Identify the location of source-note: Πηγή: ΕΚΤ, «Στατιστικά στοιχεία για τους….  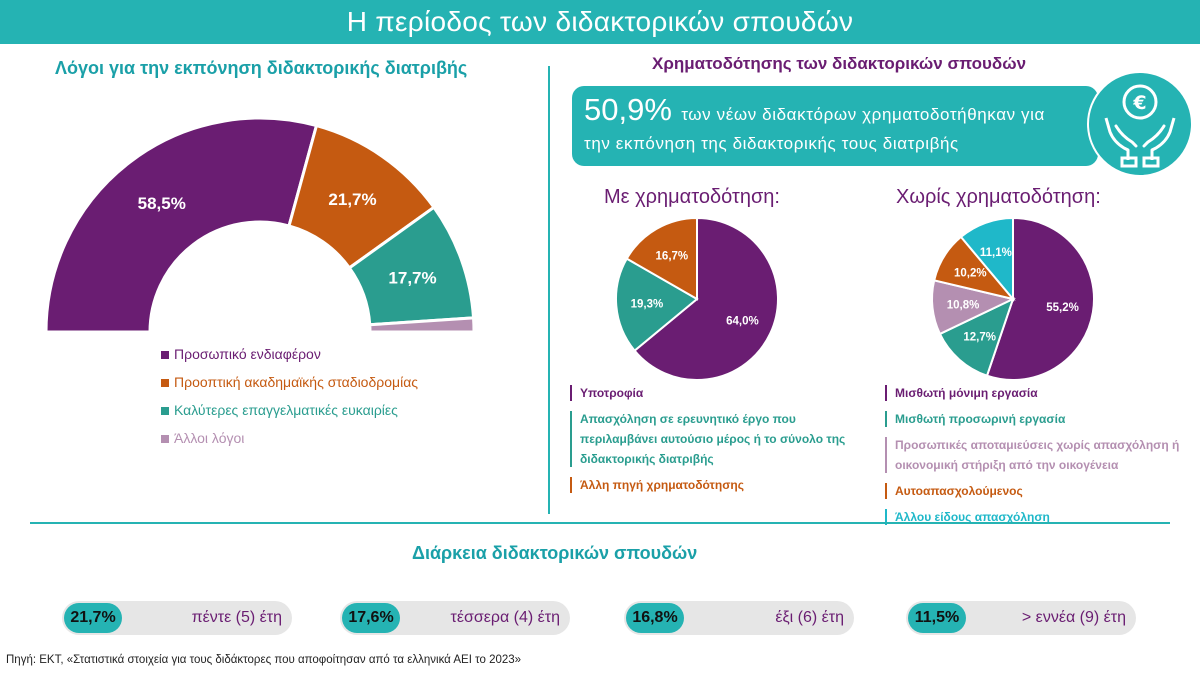
(264, 660).